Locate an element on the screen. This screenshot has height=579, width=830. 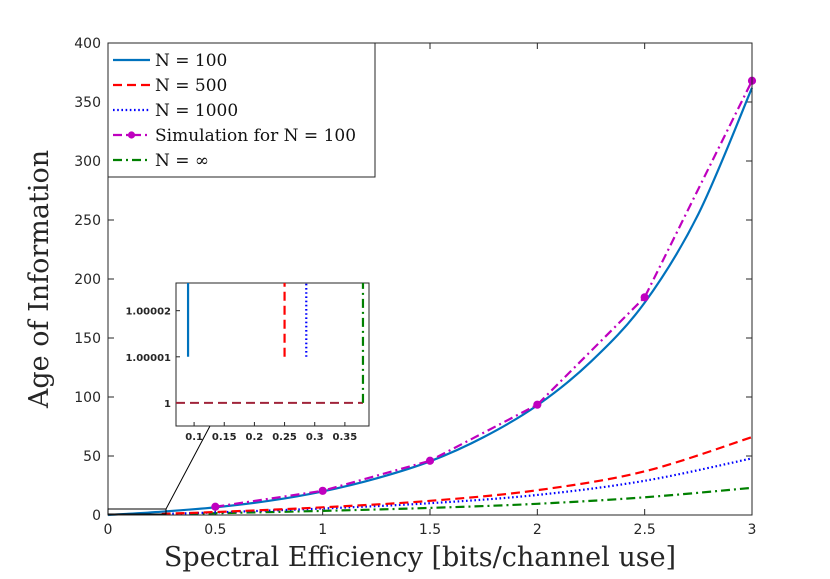
inset-y-tick-label: 1 is located at coordinates (167, 404).